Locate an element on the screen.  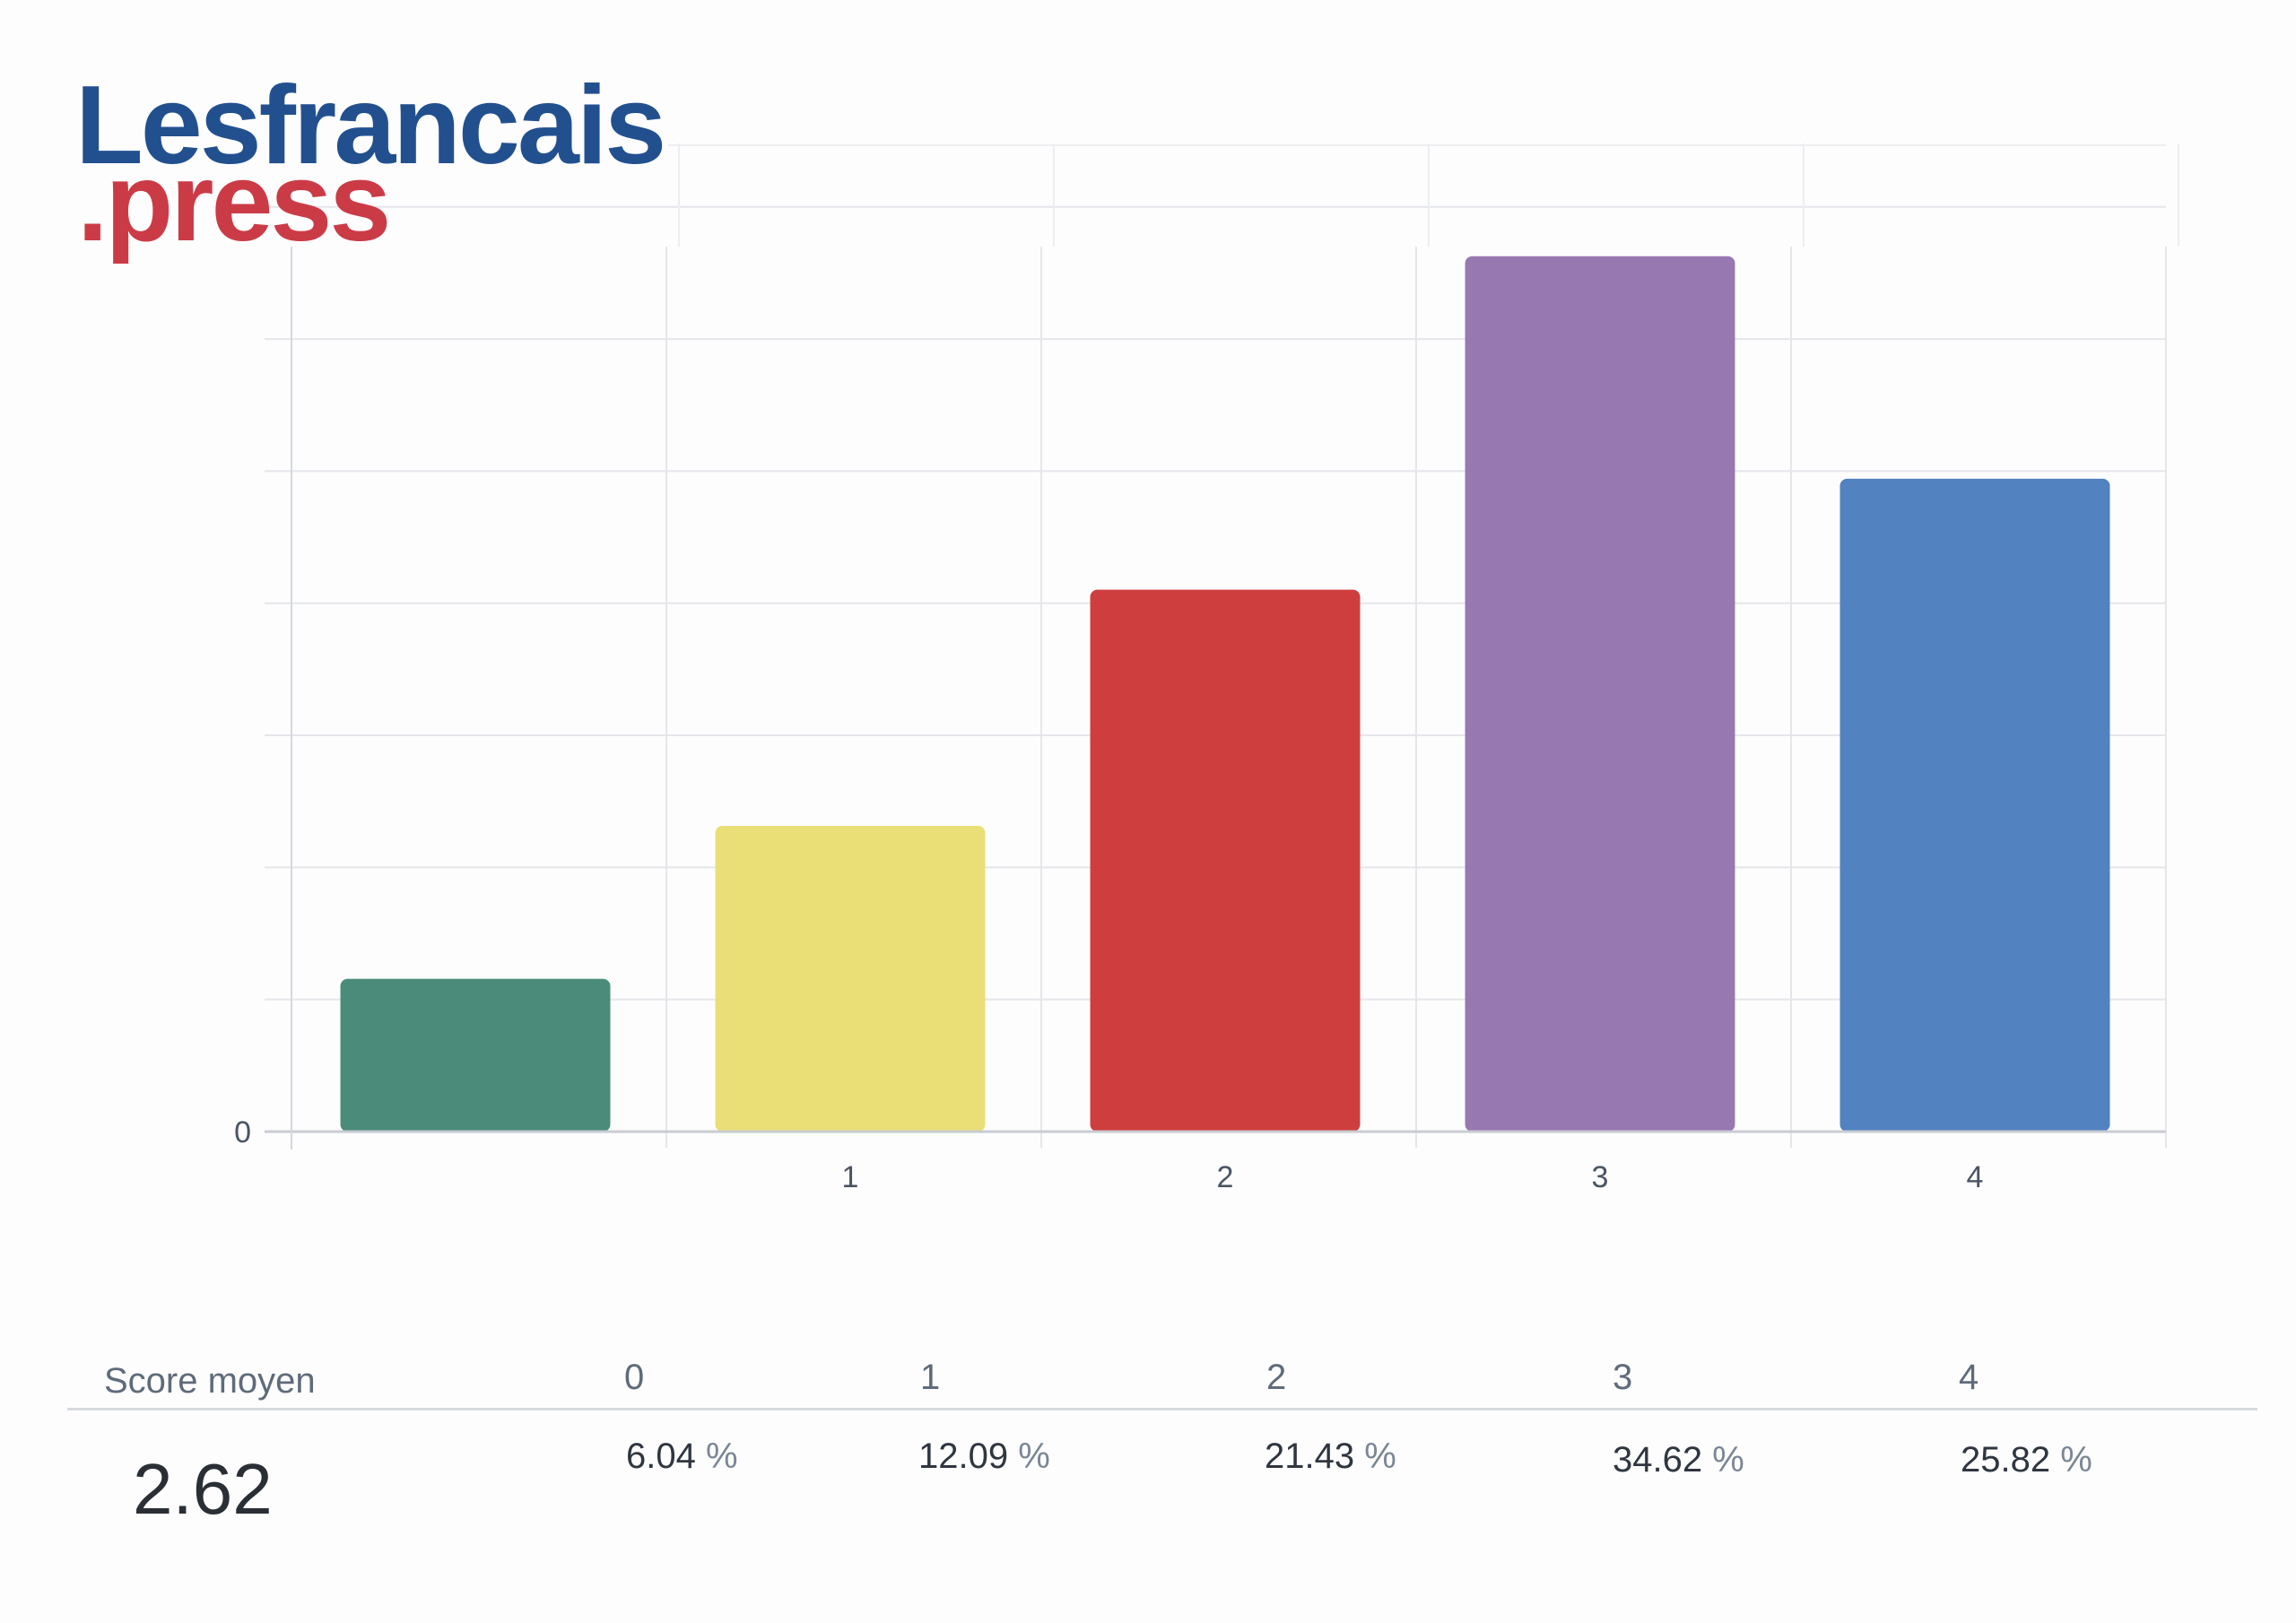
percent-number: 21.43 is located at coordinates (1310, 1456).